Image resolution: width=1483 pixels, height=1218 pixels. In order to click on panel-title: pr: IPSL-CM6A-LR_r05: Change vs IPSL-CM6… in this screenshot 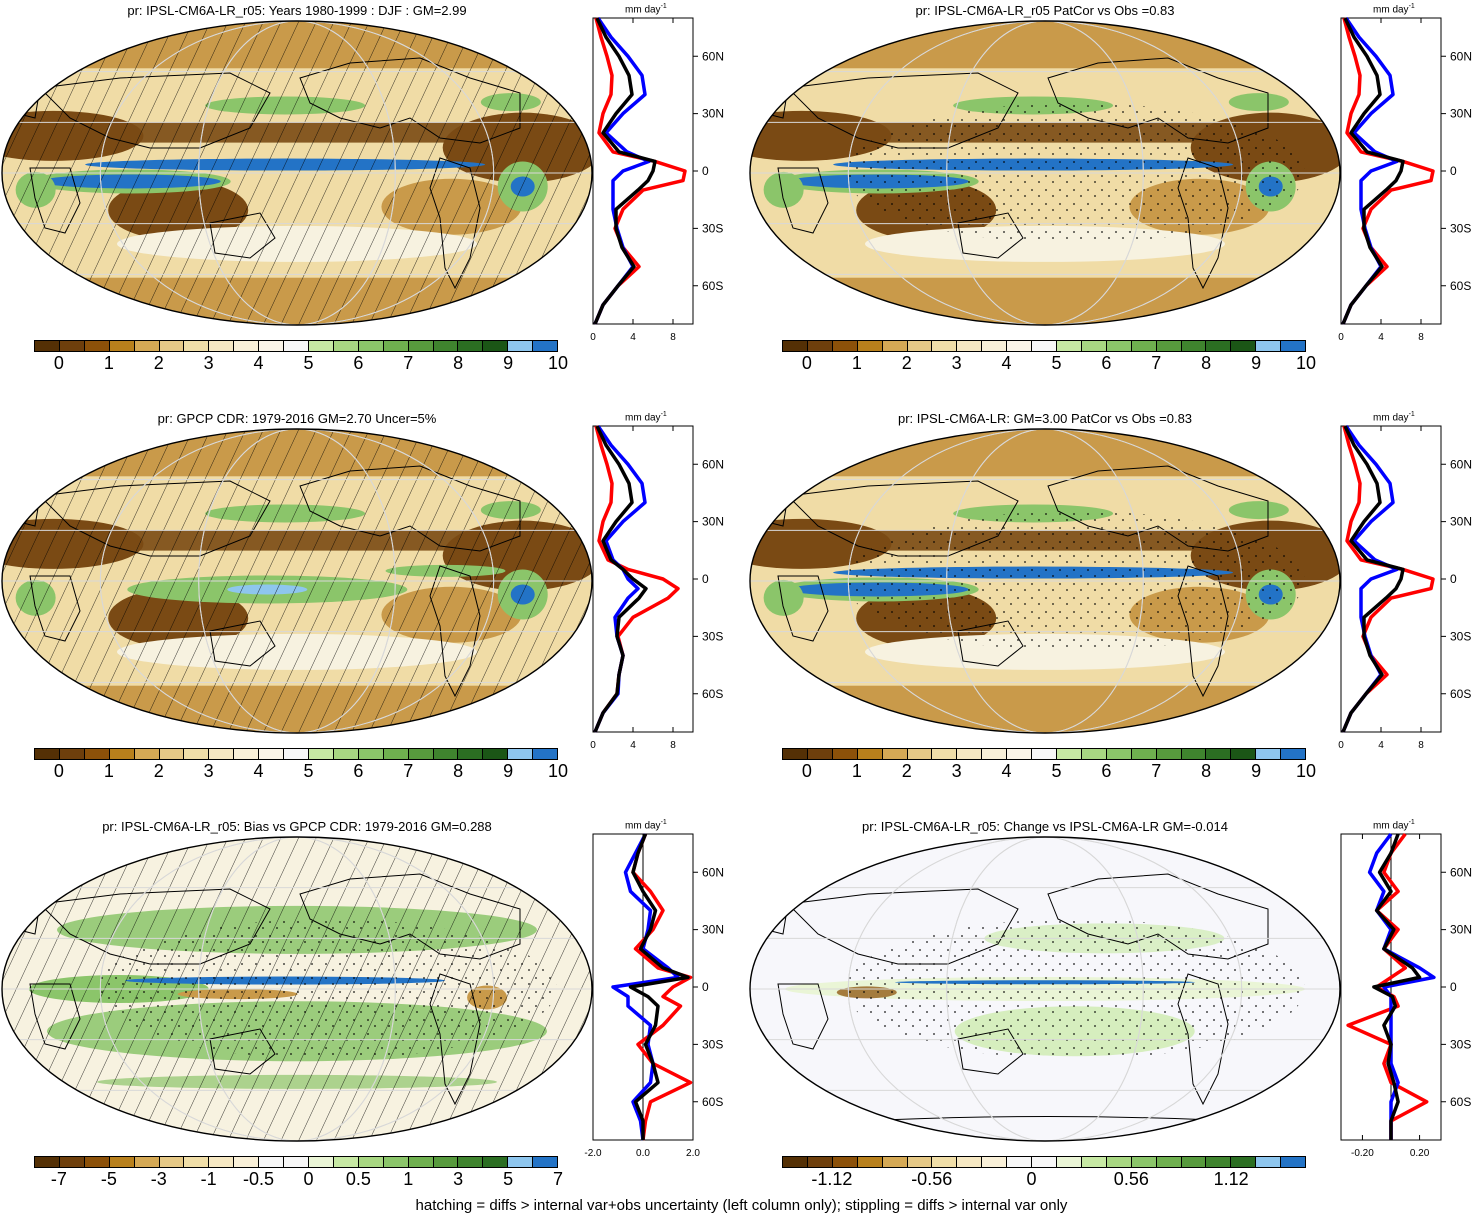, I will do `click(1045, 826)`.